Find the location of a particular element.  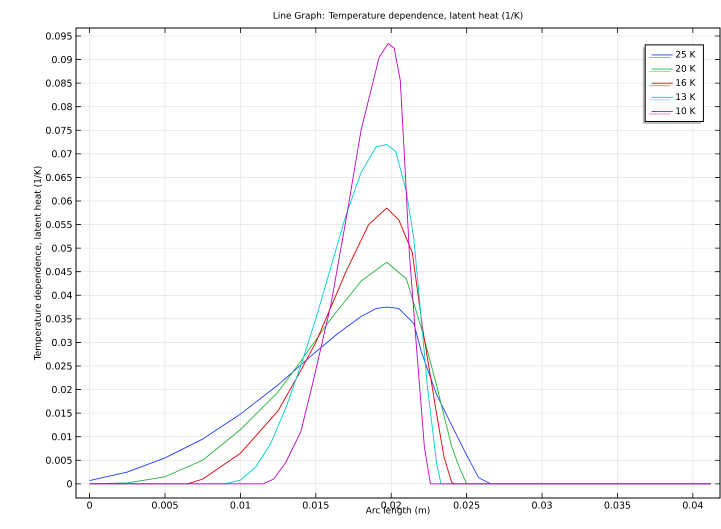

y-tick-label: 0.02 is located at coordinates (62, 390).